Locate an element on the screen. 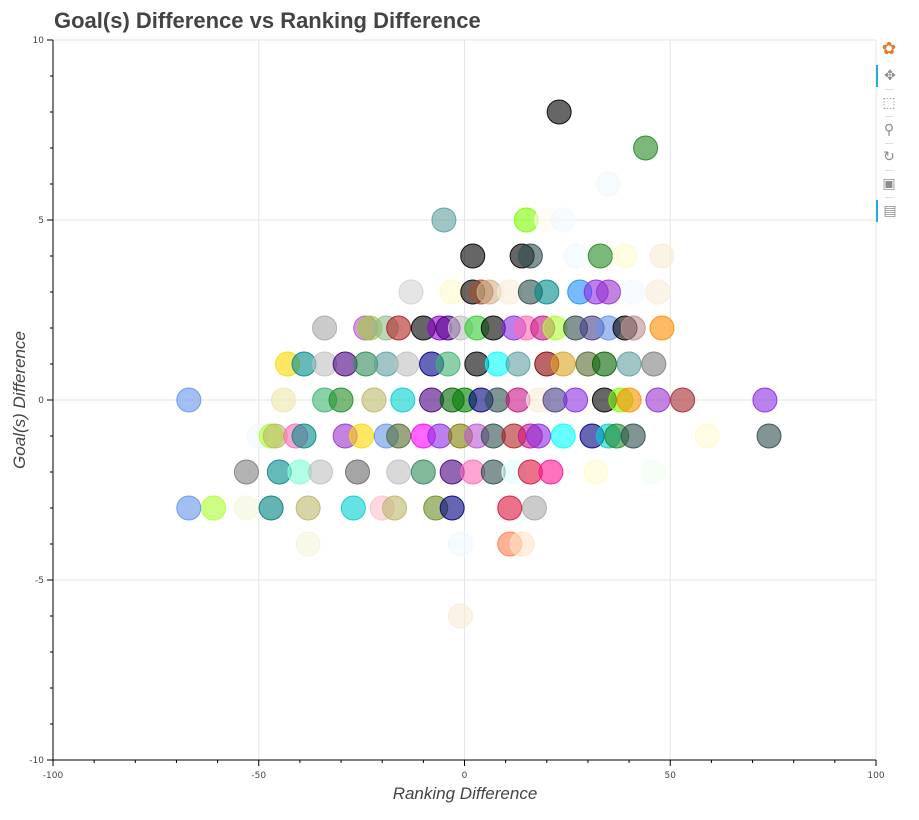 This screenshot has height=820, width=919. pan-tool-icon: ✥ is located at coordinates (889, 76).